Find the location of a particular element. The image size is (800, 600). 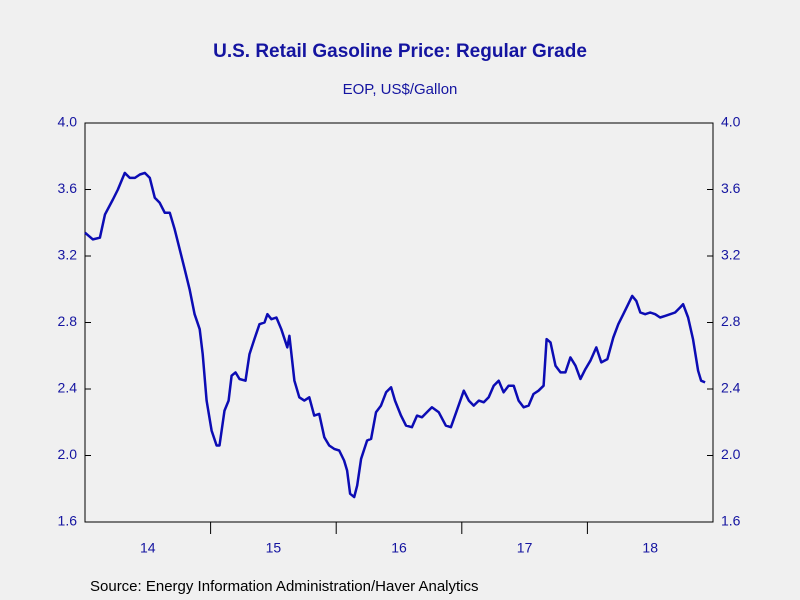

y2-tick-label: 1.6 is located at coordinates (731, 521).